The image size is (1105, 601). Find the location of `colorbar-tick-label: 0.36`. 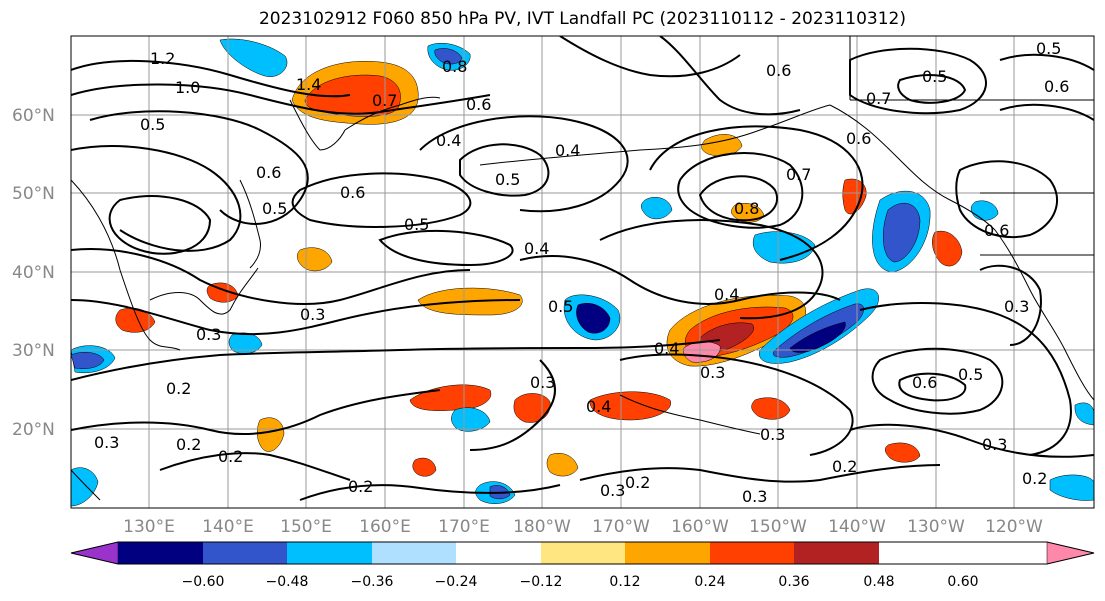

colorbar-tick-label: 0.36 is located at coordinates (793, 582).